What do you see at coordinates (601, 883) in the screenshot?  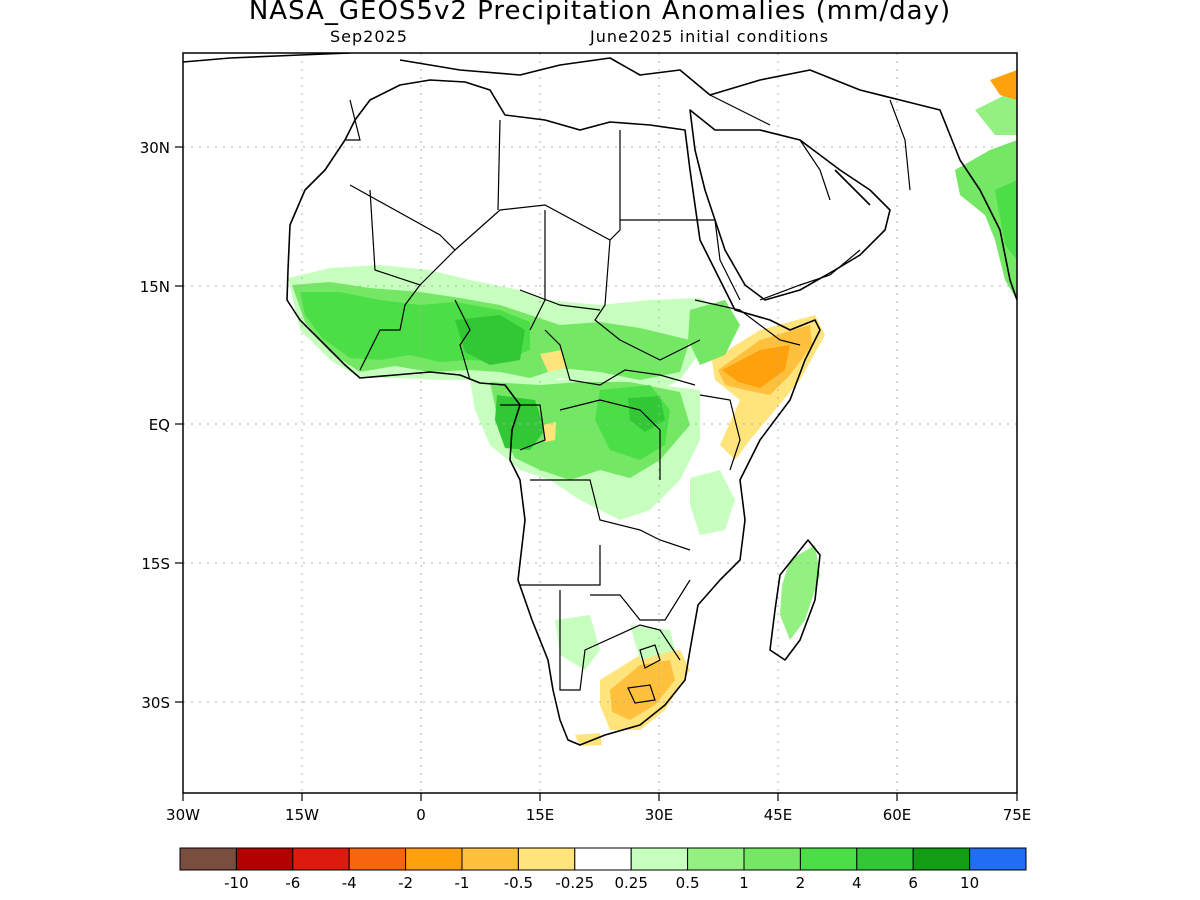 I see `colorbar-labels: -10 -6 -4 -2 -1 -0.5 -0.25 0.25 0.5 1 2 4 6 10` at bounding box center [601, 883].